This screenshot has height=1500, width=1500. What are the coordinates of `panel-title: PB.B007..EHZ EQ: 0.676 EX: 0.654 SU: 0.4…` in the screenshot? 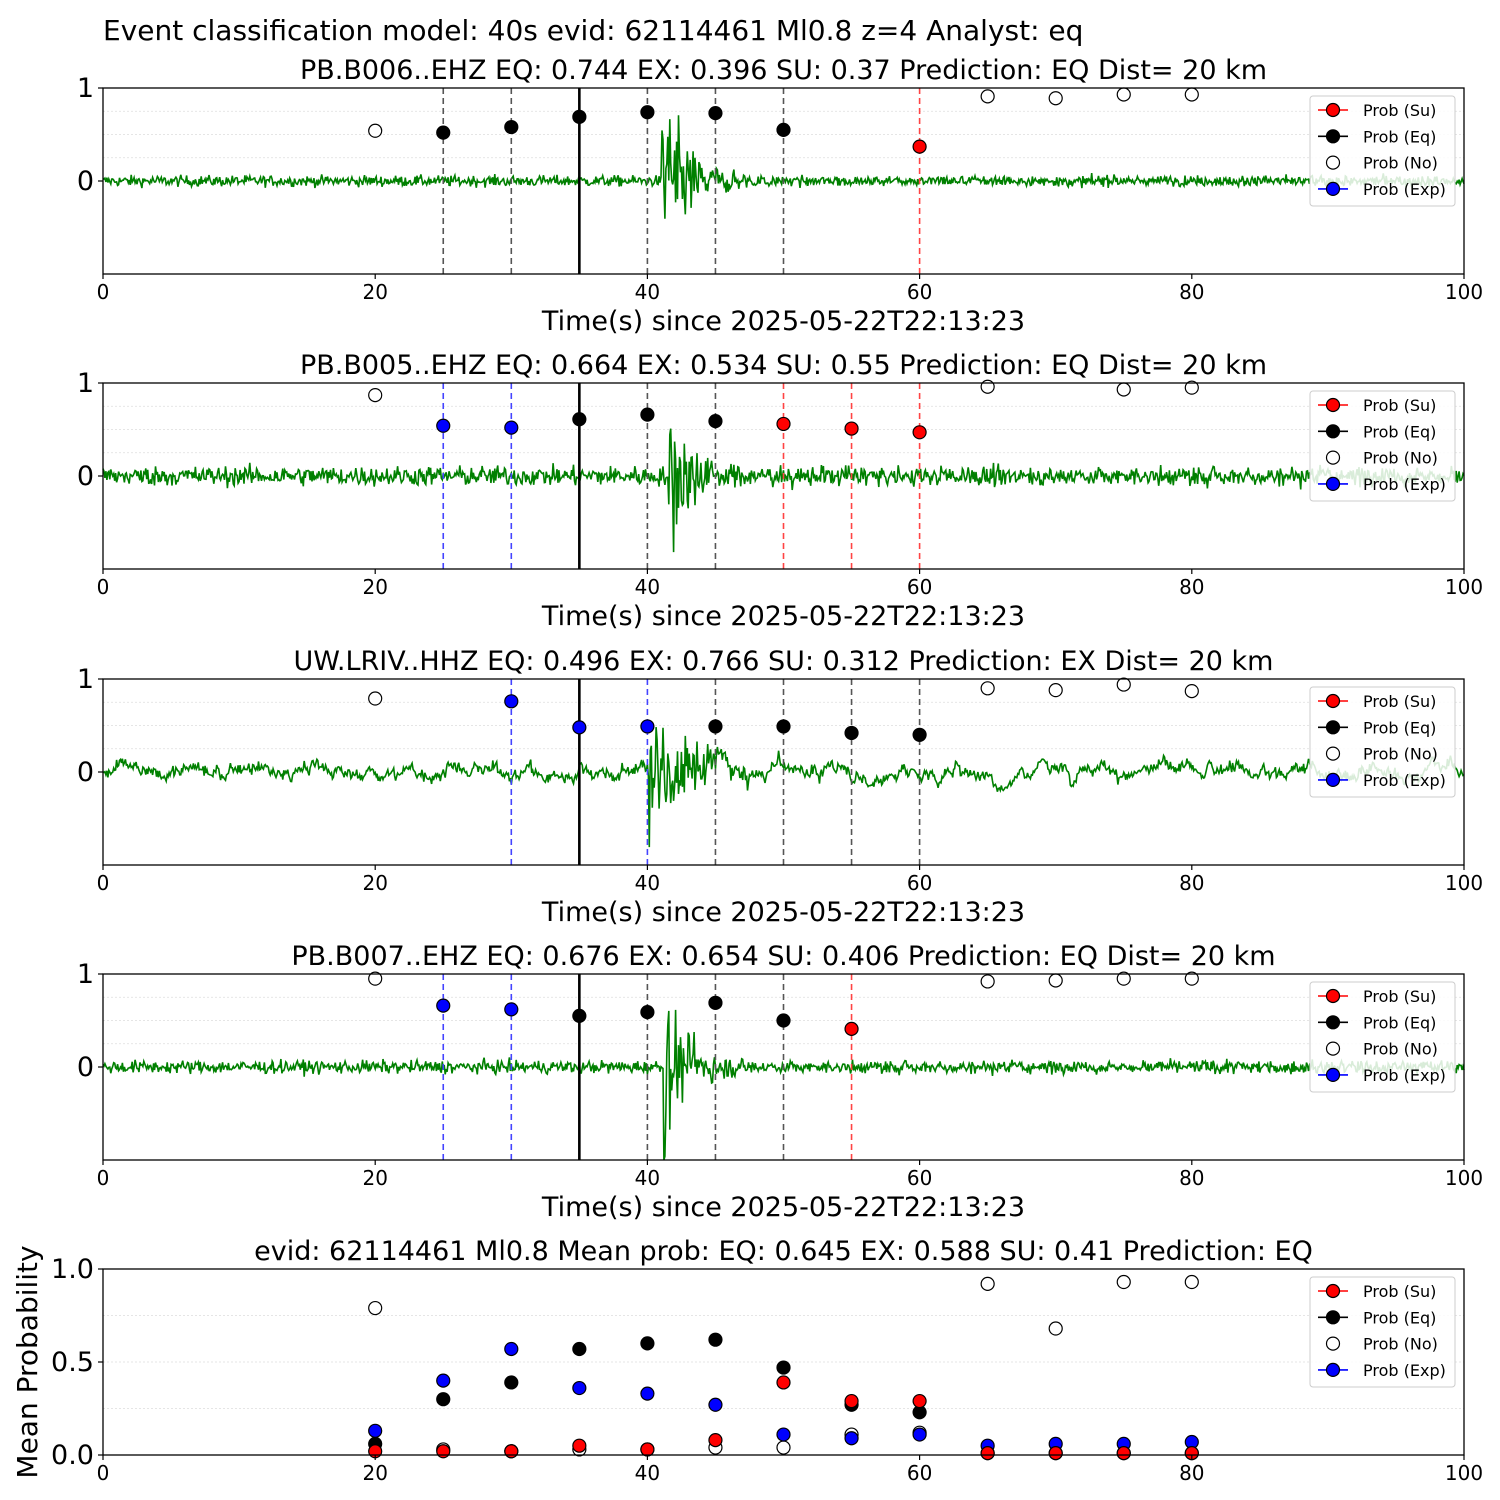 It's located at (783, 956).